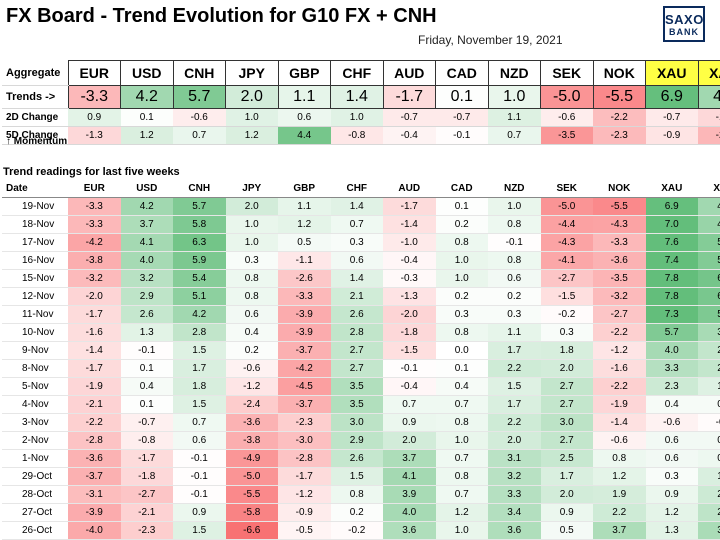 This screenshot has width=720, height=540. What do you see at coordinates (567, 73) in the screenshot?
I see `currency-header-sek: SEK` at bounding box center [567, 73].